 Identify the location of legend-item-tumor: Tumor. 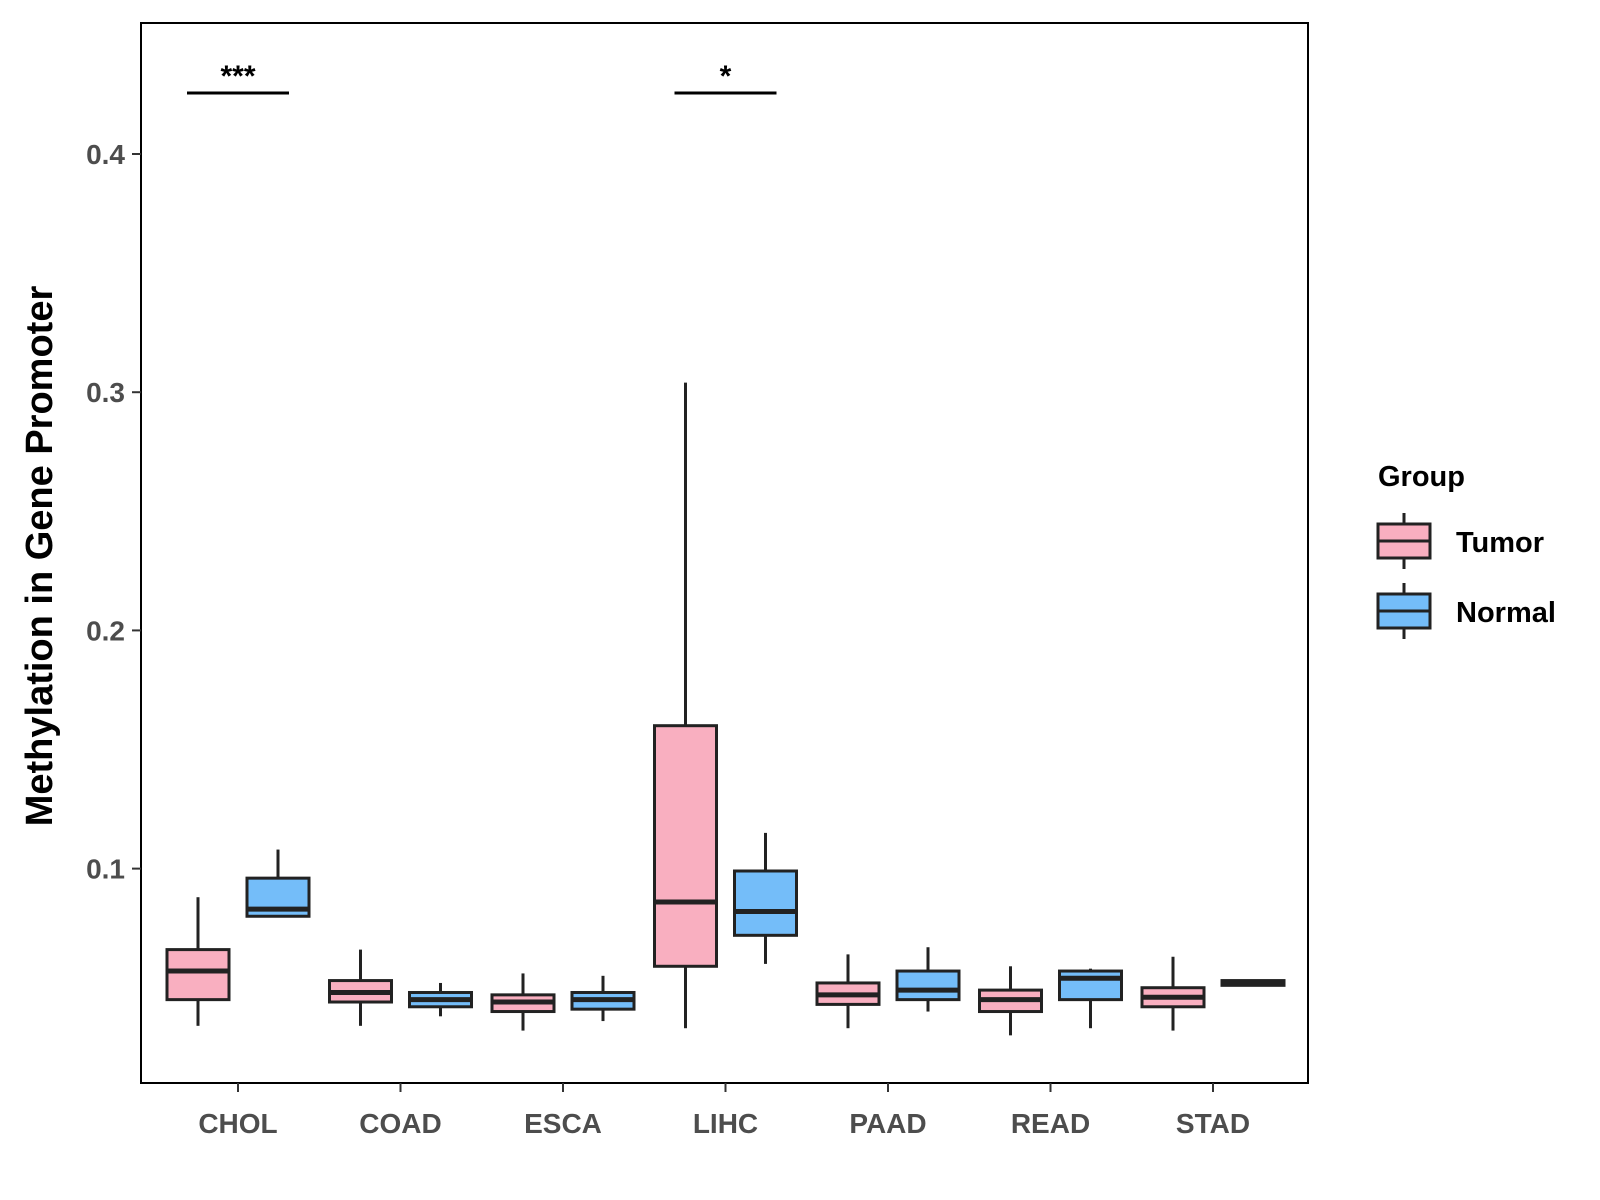
(1460, 541).